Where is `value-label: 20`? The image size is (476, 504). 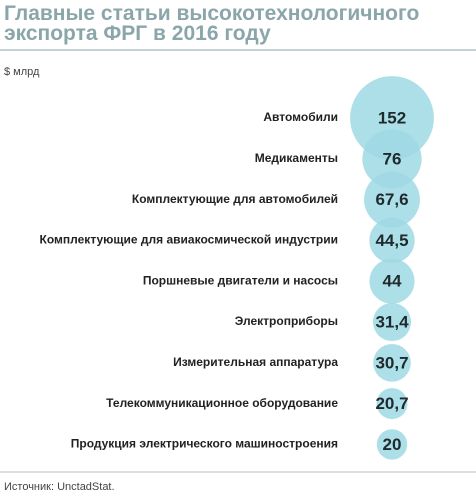 value-label: 20 is located at coordinates (392, 444).